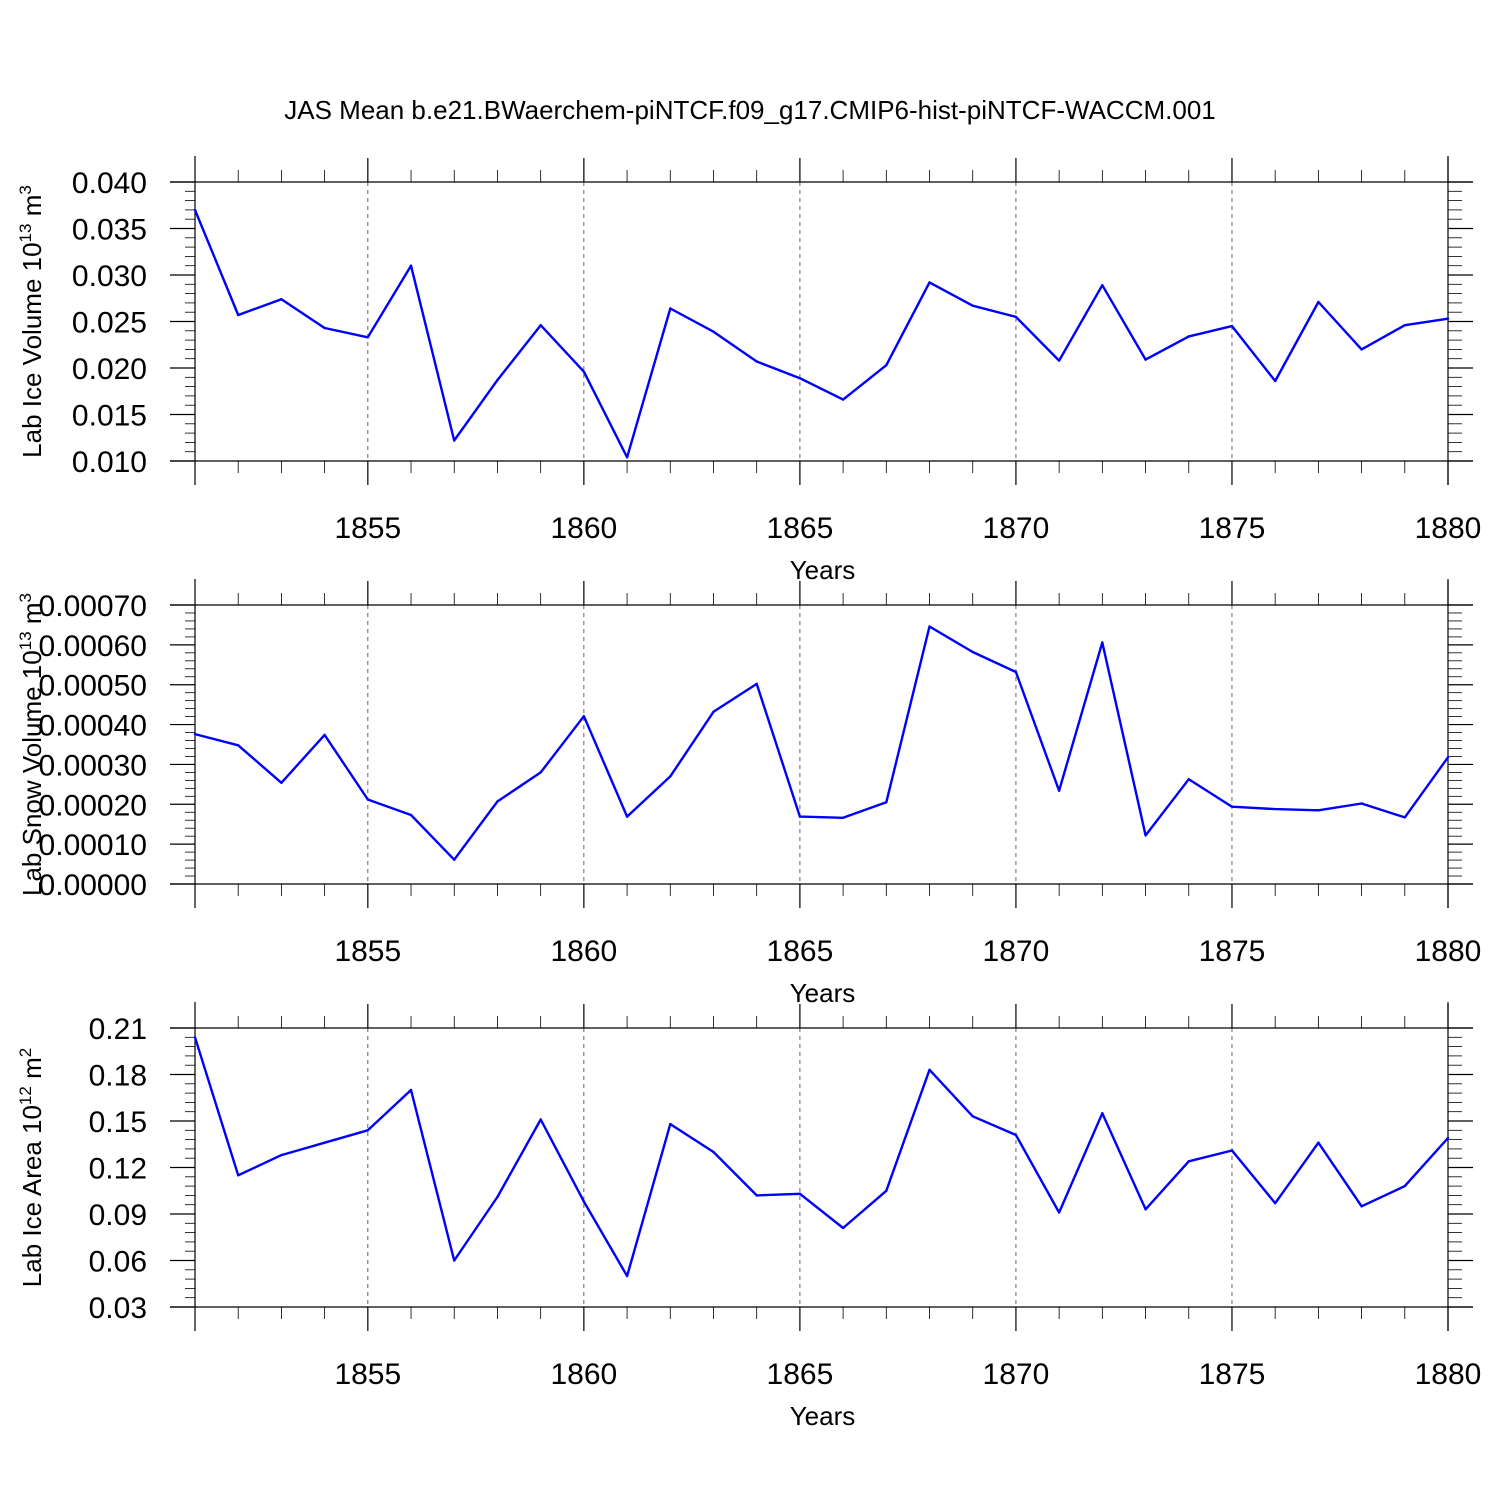  Describe the element at coordinates (118, 1076) in the screenshot. I see `y-tick-label: 0.18` at that location.